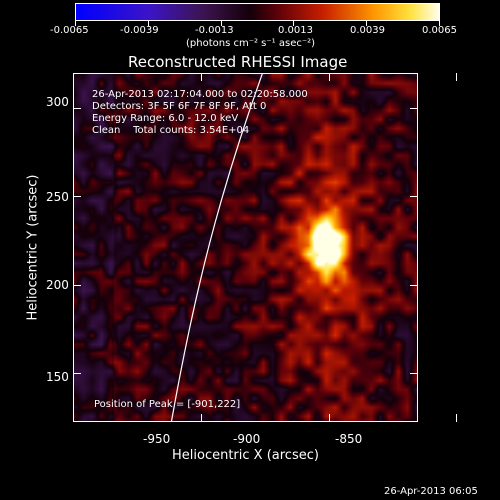  Describe the element at coordinates (57, 377) in the screenshot. I see `y-tick-label: 150` at that location.